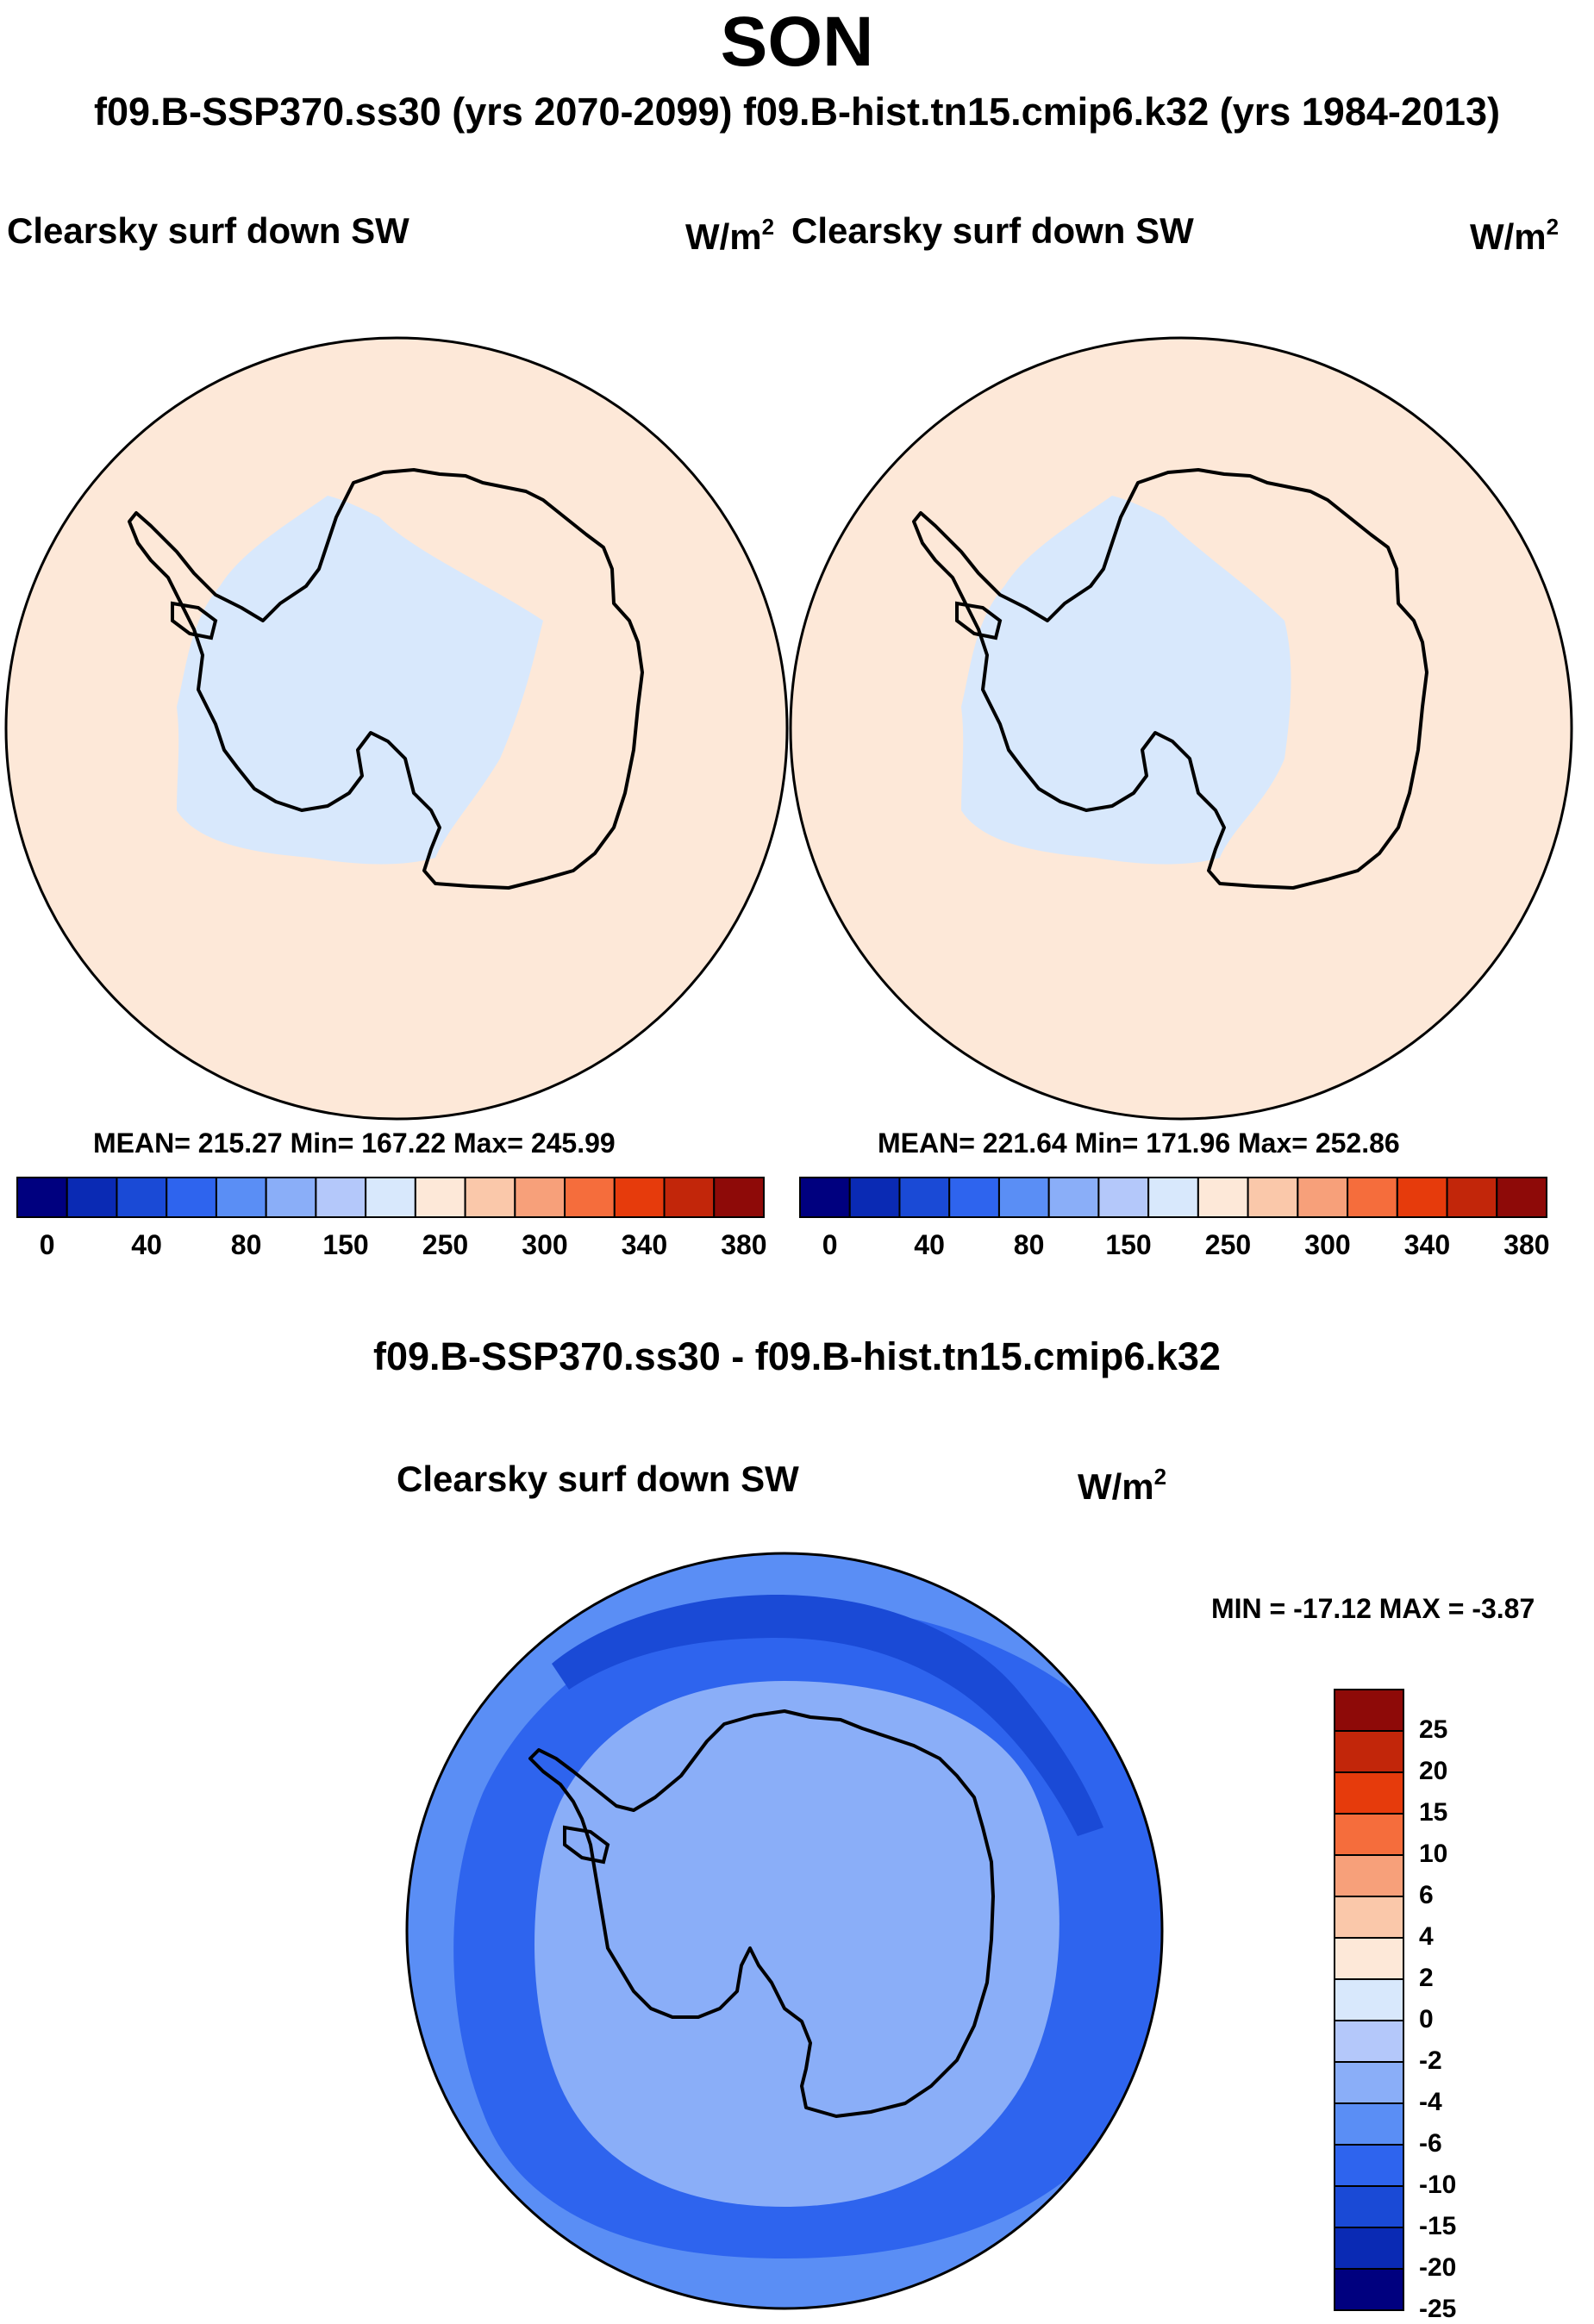 This screenshot has width=1594, height=2324. Describe the element at coordinates (360, 680) in the screenshot. I see `panel1-cool-region` at that location.